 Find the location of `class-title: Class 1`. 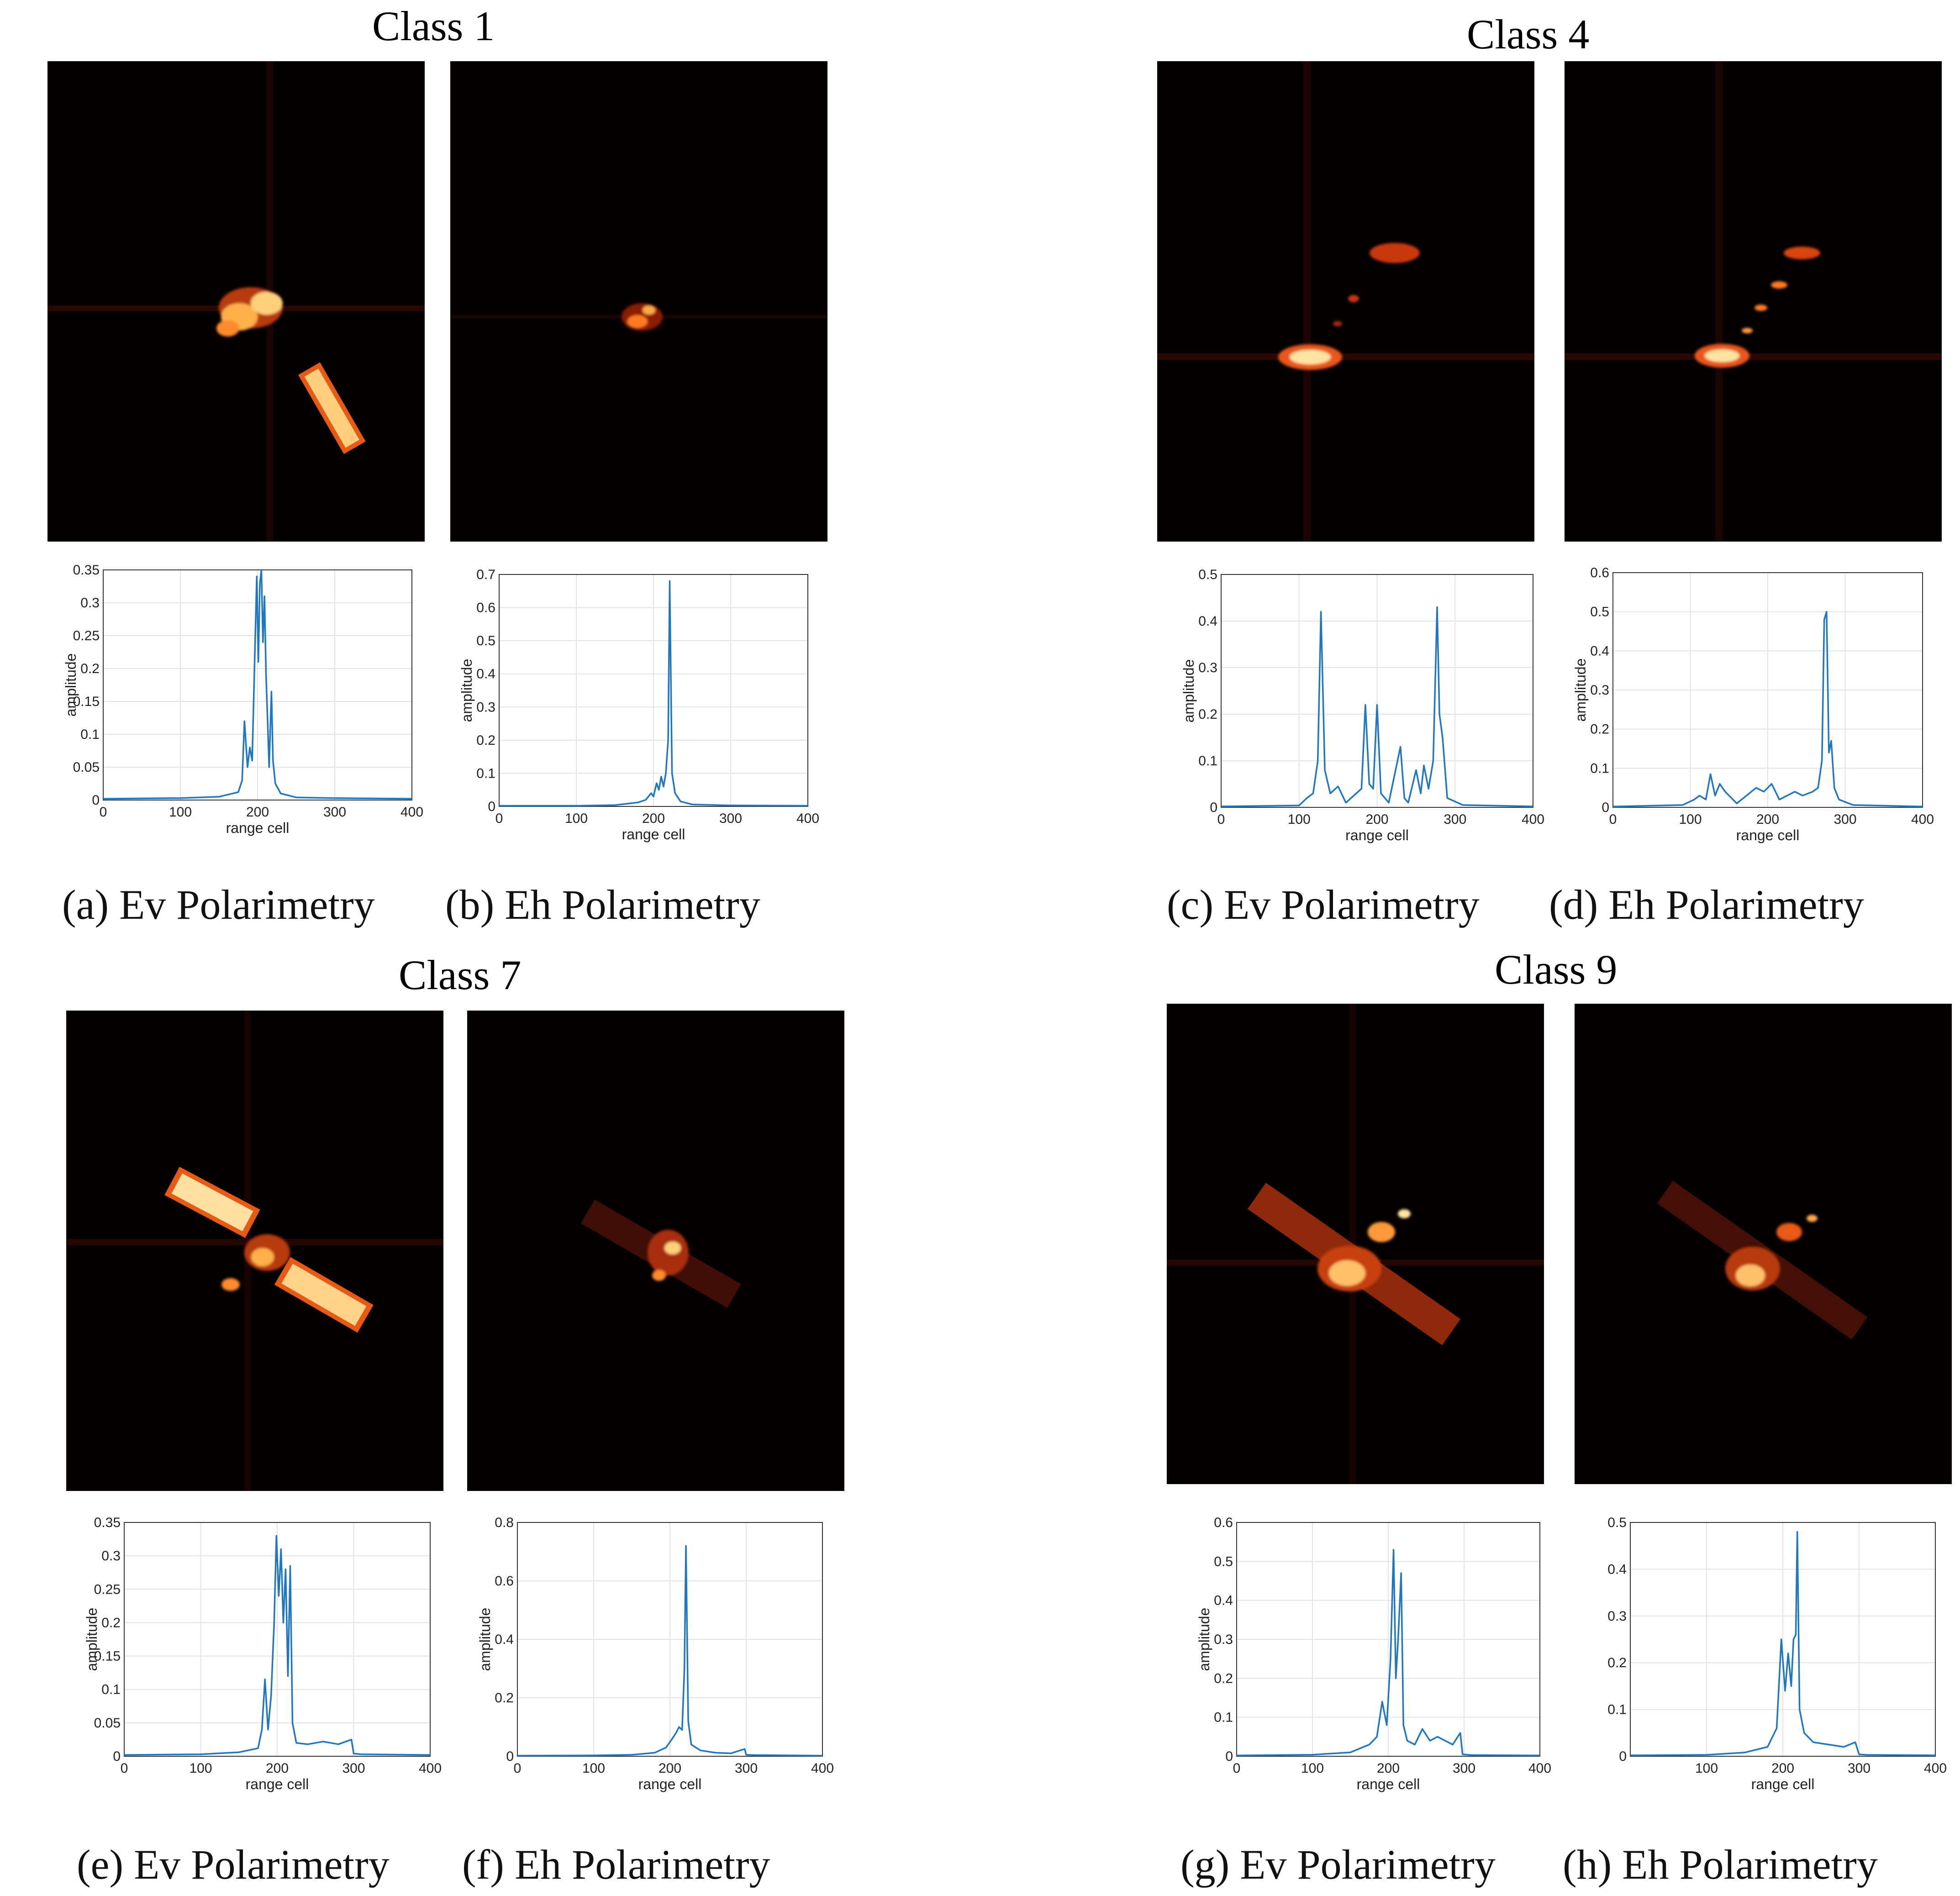

class-title: Class 1 is located at coordinates (433, 26).